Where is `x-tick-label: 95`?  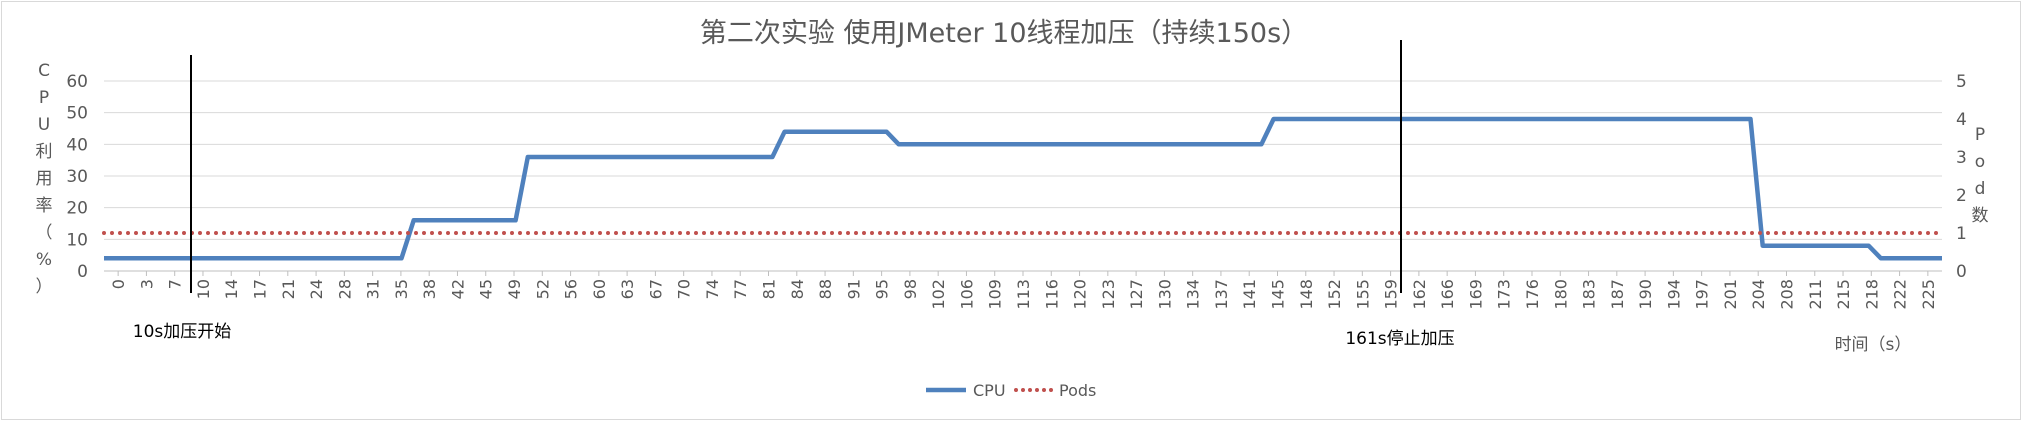
x-tick-label: 95 is located at coordinates (882, 289).